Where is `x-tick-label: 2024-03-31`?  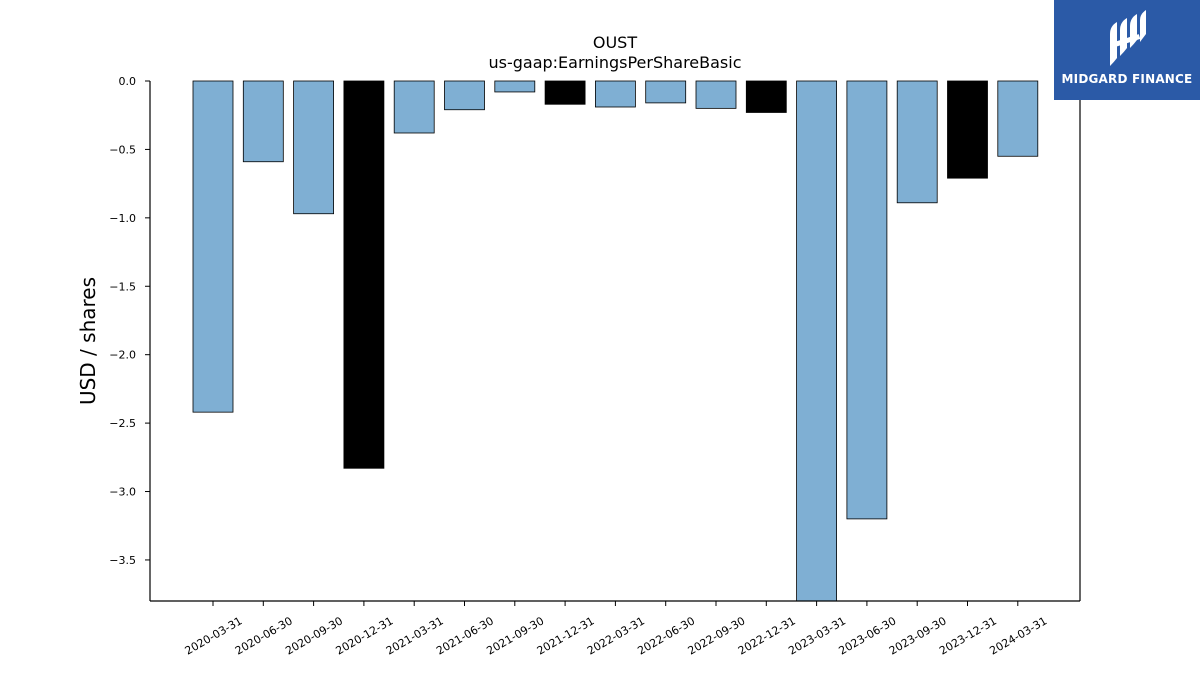 x-tick-label: 2024-03-31 is located at coordinates (1018, 635).